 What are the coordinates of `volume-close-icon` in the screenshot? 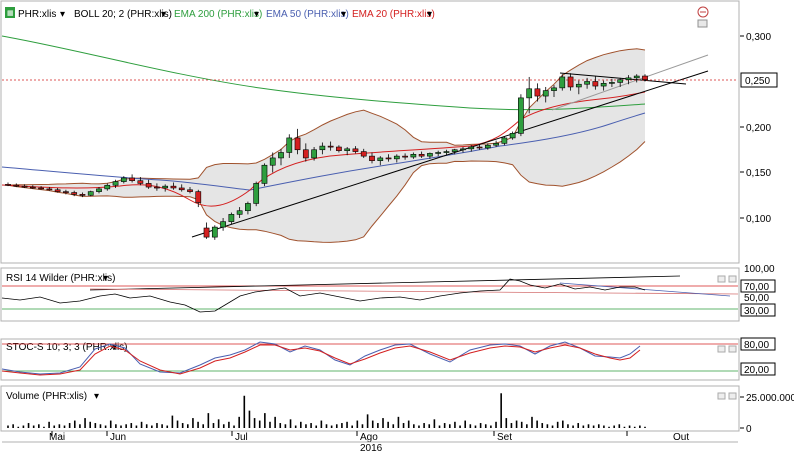 It's located at (732, 396).